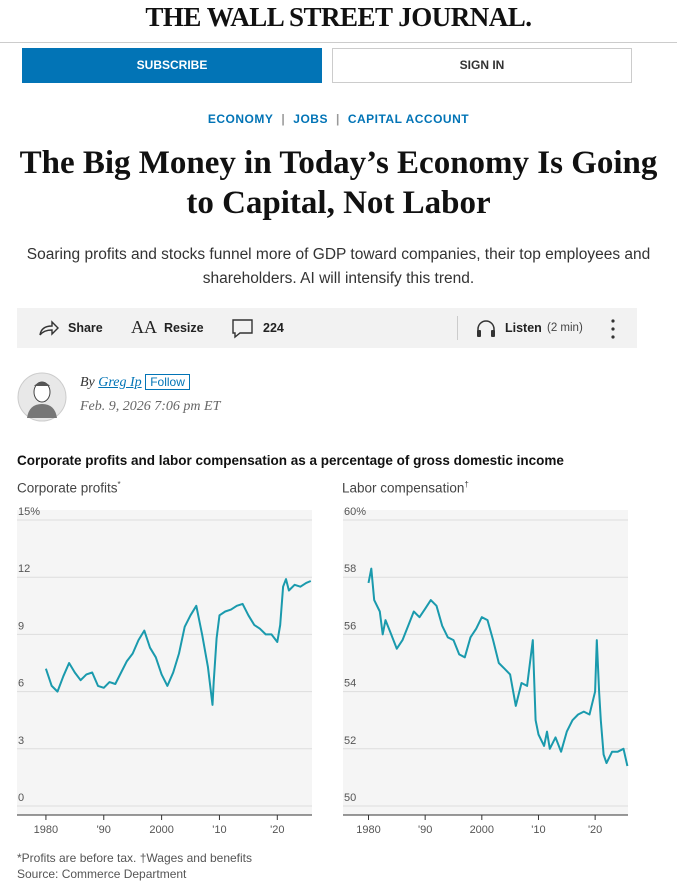 Image resolution: width=677 pixels, height=890 pixels. I want to click on y-tick-label: 9, so click(21, 626).